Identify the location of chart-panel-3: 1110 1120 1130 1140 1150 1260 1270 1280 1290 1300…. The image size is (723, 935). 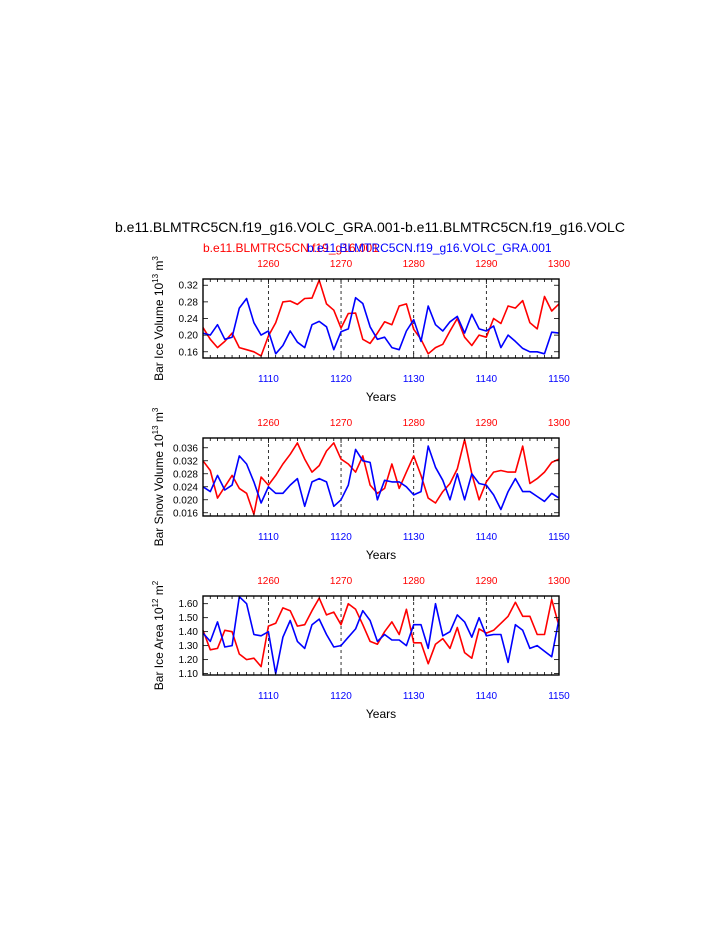
(361, 648).